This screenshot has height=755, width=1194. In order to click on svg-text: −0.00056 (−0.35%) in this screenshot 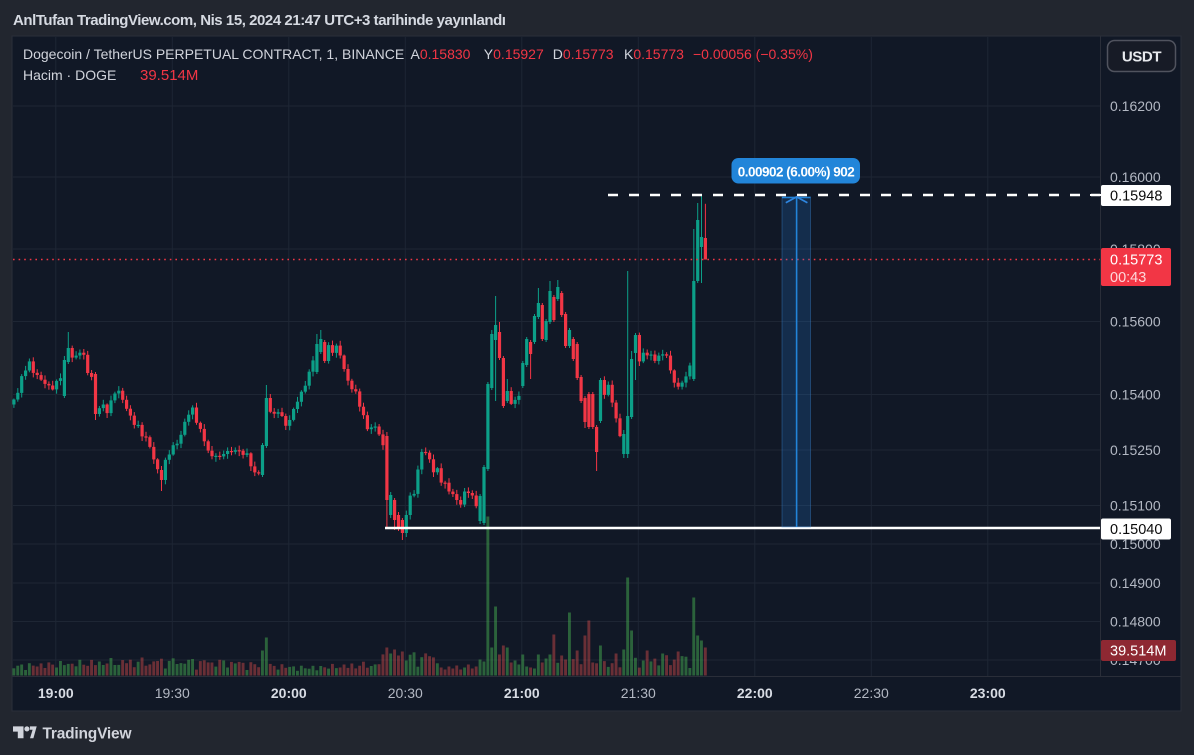, I will do `click(753, 54)`.